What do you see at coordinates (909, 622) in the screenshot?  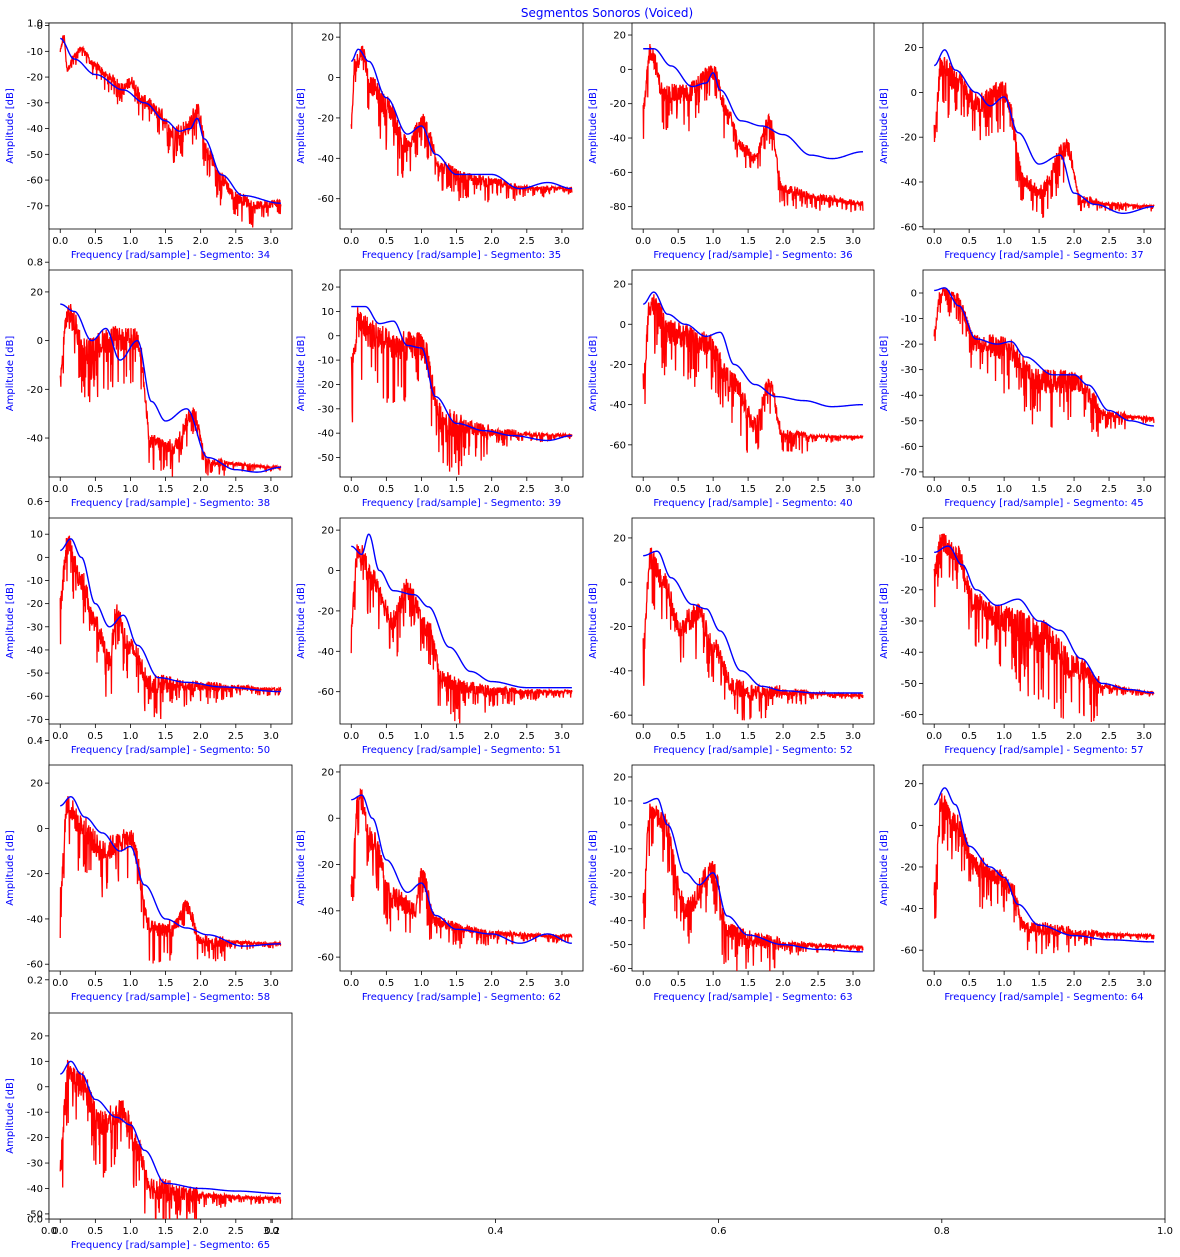 I see `ytick-label: -30` at bounding box center [909, 622].